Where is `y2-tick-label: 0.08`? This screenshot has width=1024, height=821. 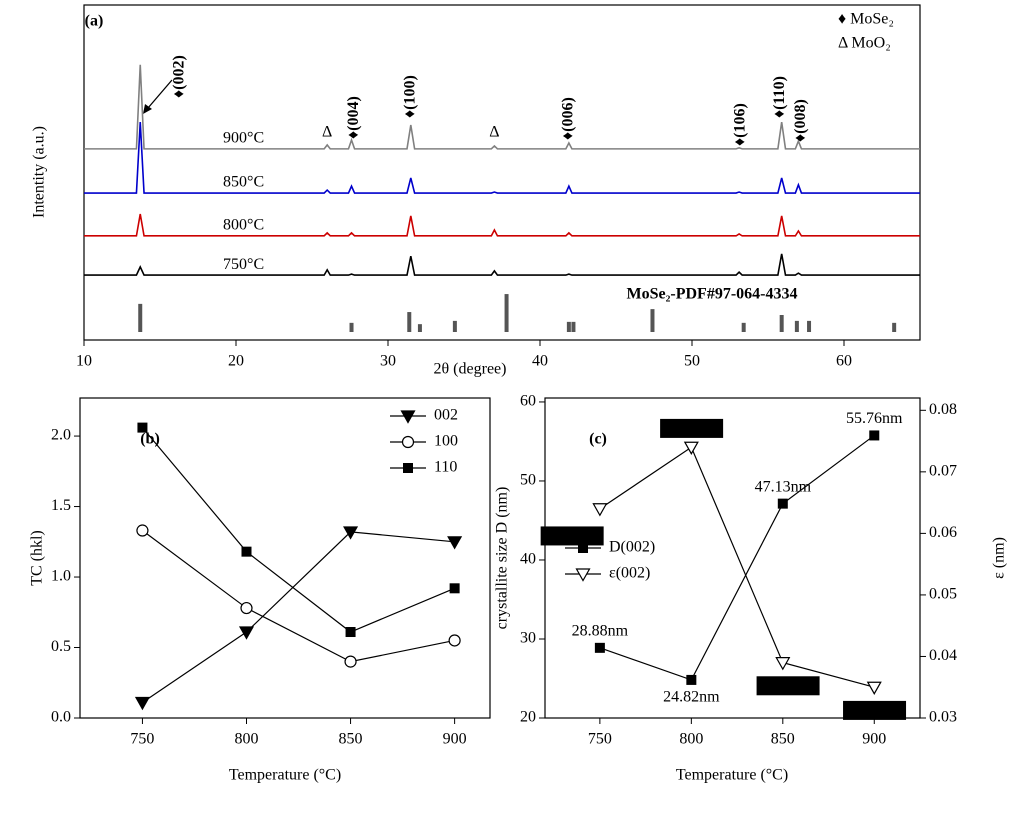 y2-tick-label: 0.08 is located at coordinates (943, 409).